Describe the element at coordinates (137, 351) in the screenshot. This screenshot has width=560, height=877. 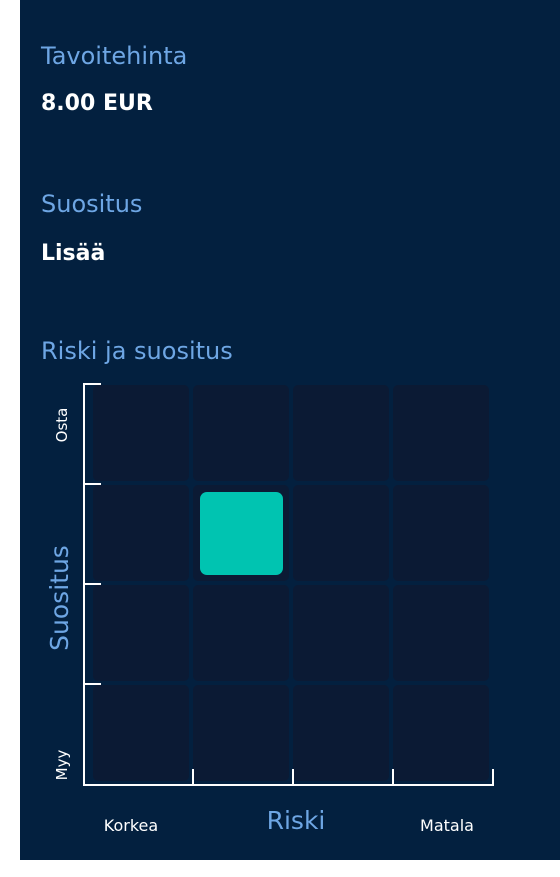
I see `matrix-title: Riski ja suositus` at that location.